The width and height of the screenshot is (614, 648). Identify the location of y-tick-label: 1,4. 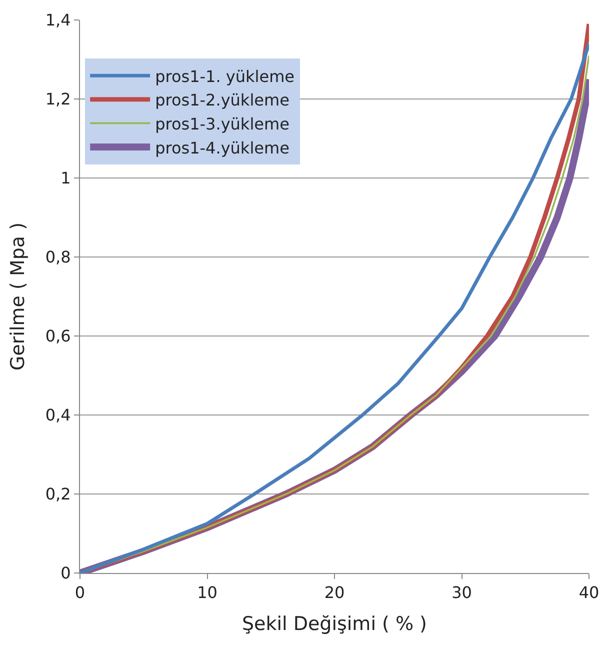
(58, 20).